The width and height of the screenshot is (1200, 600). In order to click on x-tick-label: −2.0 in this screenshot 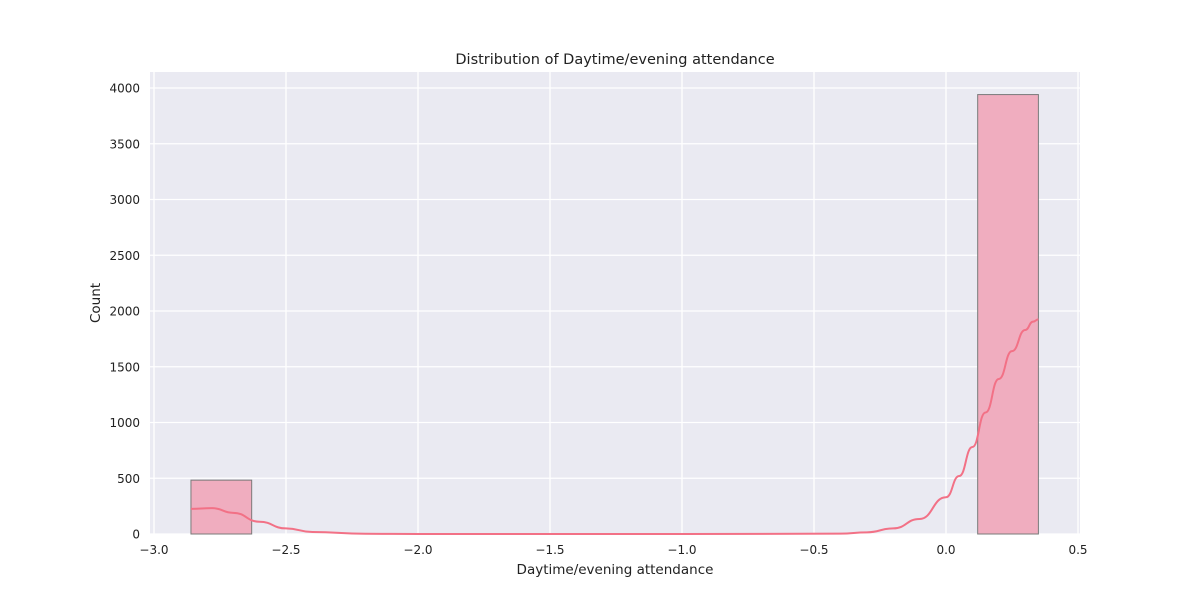, I will do `click(417, 550)`.